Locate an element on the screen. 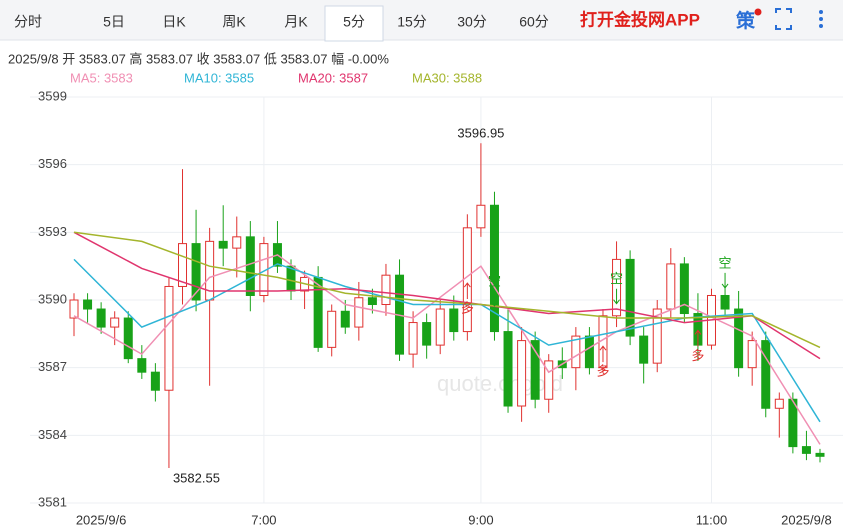  y-tick-label: 3584 is located at coordinates (52, 434).